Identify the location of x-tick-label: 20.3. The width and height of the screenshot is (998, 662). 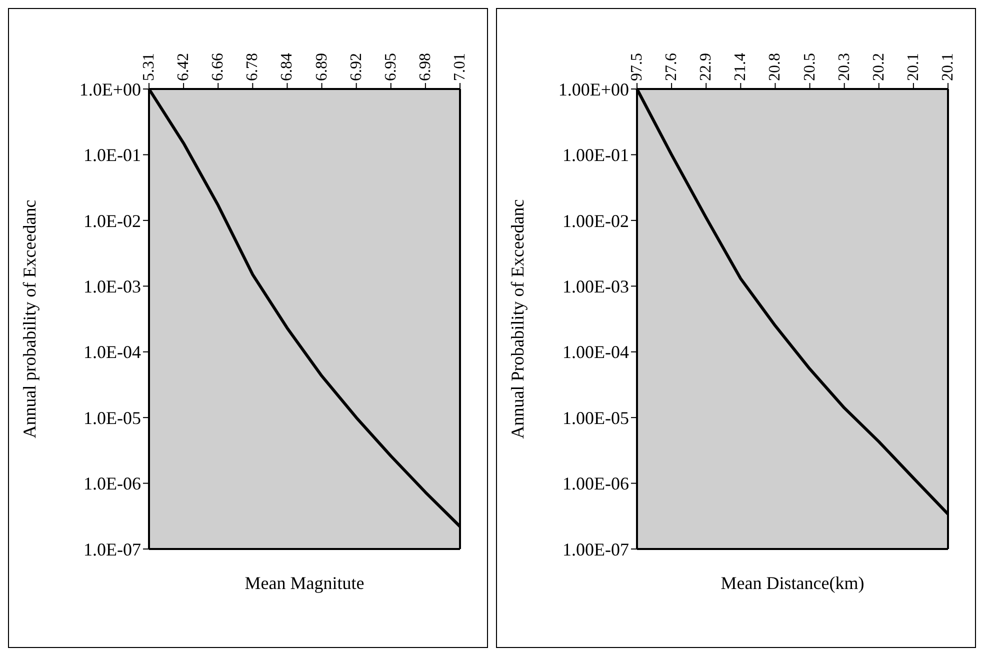
(844, 67).